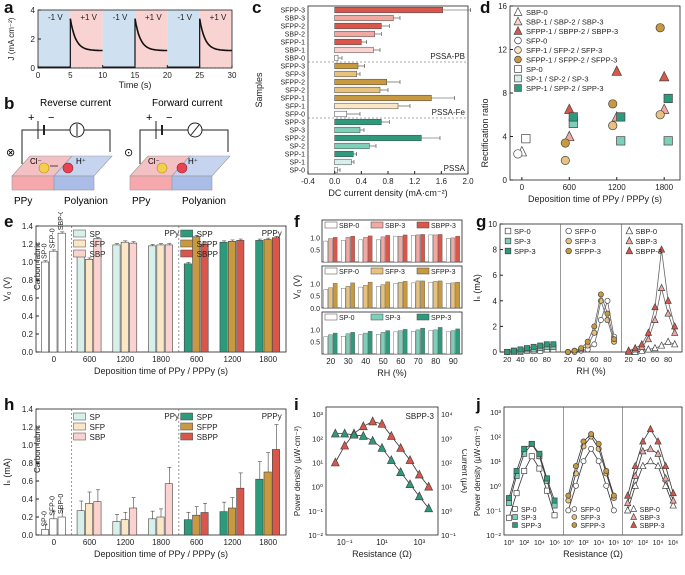 Image resolution: width=685 pixels, height=575 pixels. What do you see at coordinates (655, 359) in the screenshot?
I see `x-tick-label: 60` at bounding box center [655, 359].